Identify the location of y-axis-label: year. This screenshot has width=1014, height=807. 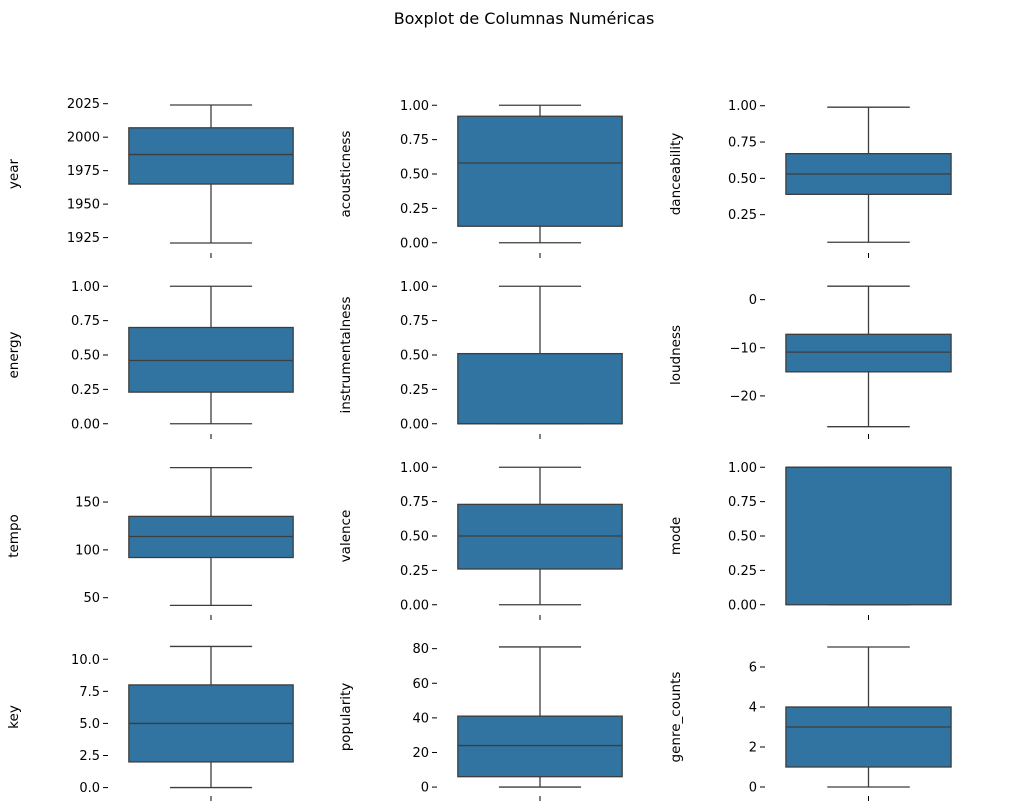
(14, 173).